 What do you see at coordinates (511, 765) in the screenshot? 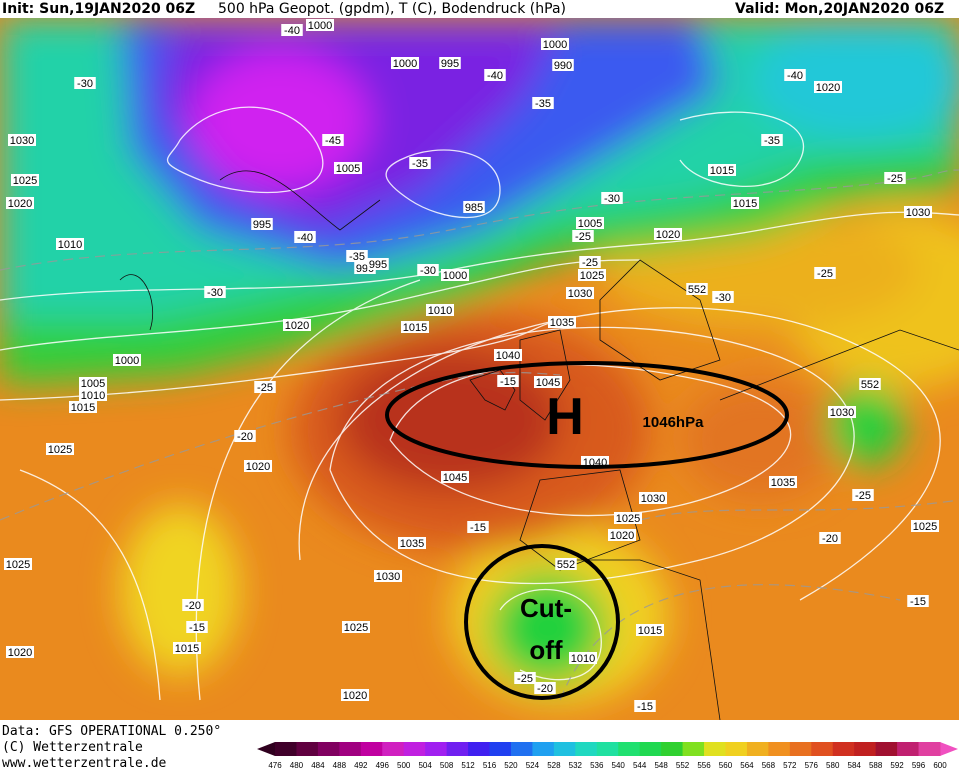
I see `colorbar-tick-label: 520` at bounding box center [511, 765].